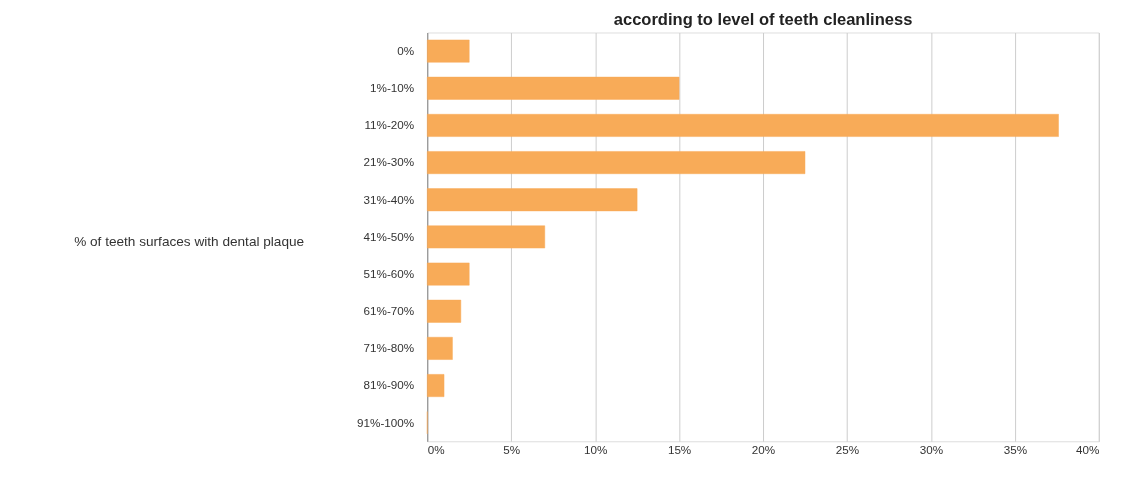 The width and height of the screenshot is (1128, 490). I want to click on x-tick-label: 20%, so click(763, 450).